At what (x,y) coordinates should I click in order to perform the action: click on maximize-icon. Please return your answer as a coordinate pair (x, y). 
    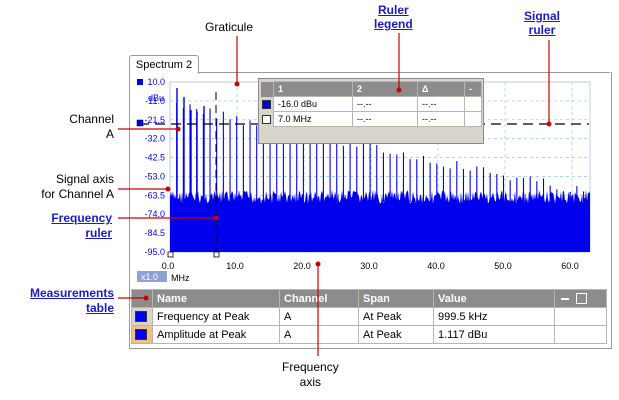
    Looking at the image, I should click on (582, 299).